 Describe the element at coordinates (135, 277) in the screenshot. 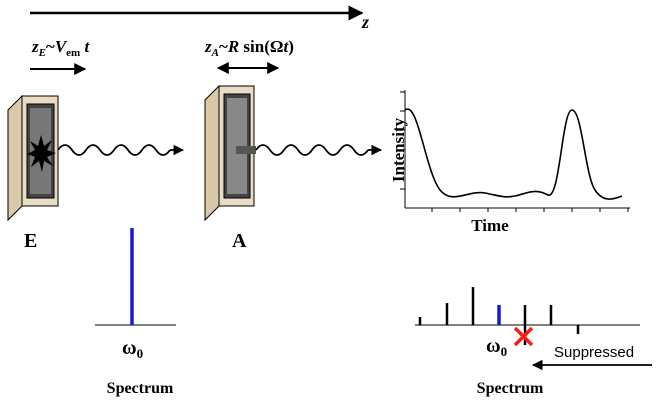

I see `left-spectrum` at that location.